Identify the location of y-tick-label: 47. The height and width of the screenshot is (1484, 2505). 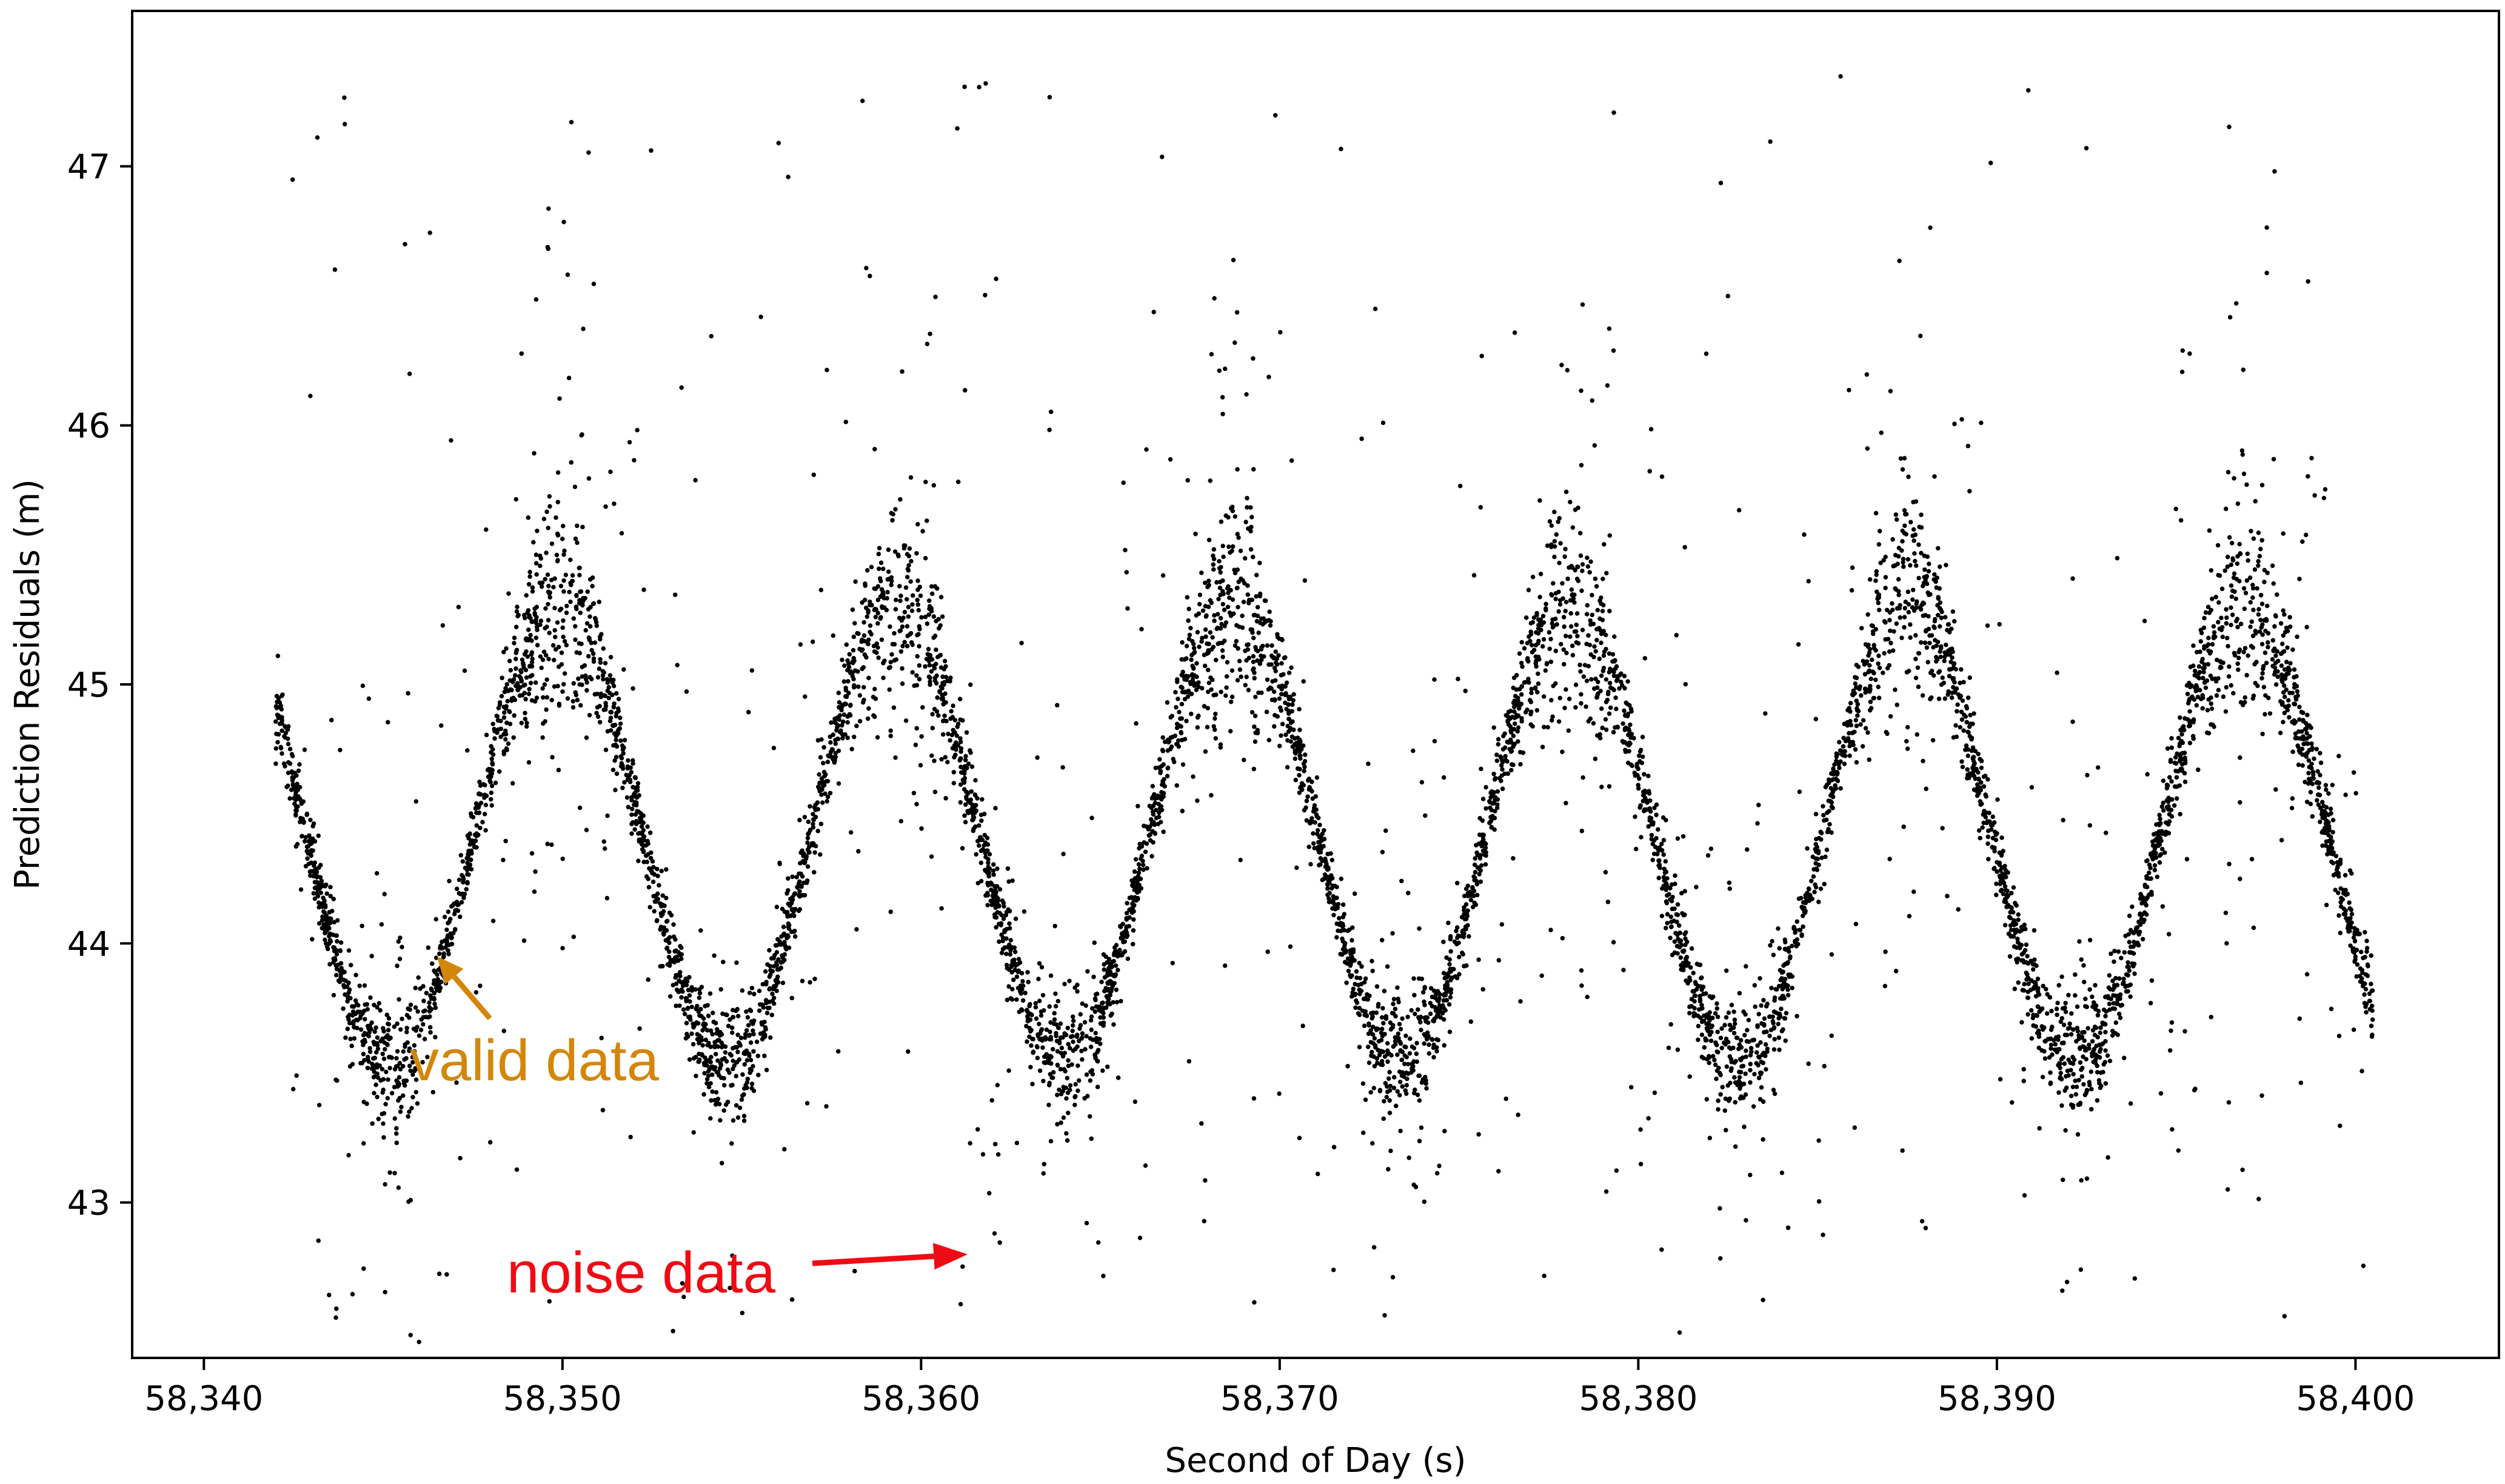
(88, 167).